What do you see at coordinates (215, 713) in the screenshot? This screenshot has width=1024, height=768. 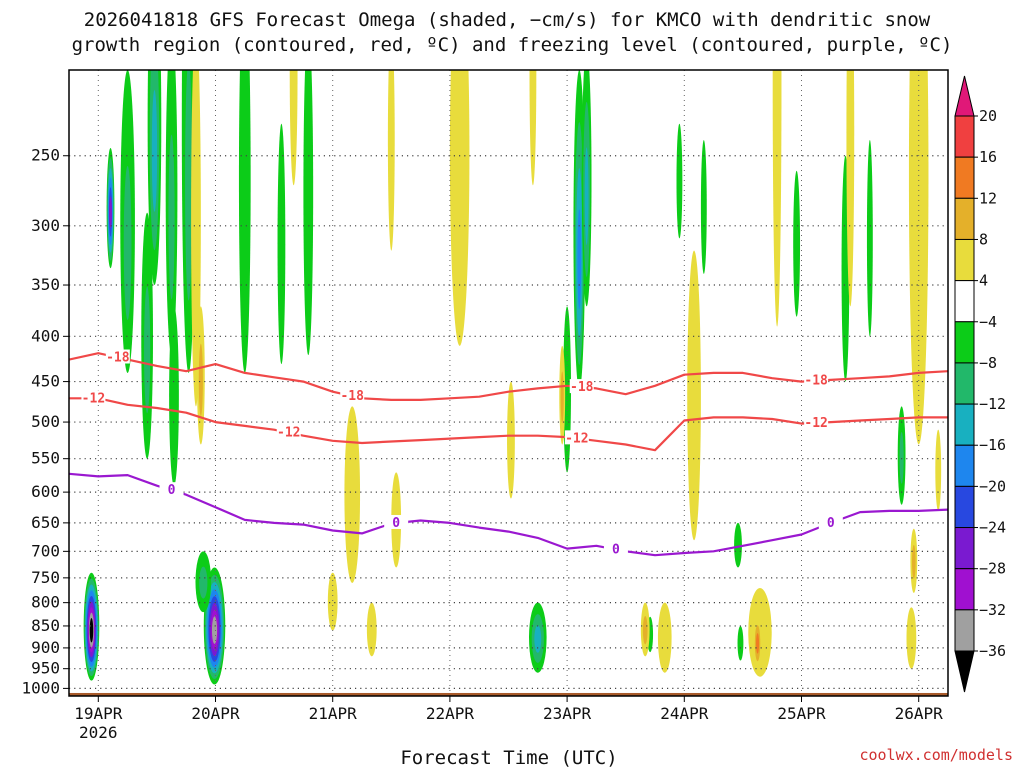 I see `xtick-label-1: 20APR` at bounding box center [215, 713].